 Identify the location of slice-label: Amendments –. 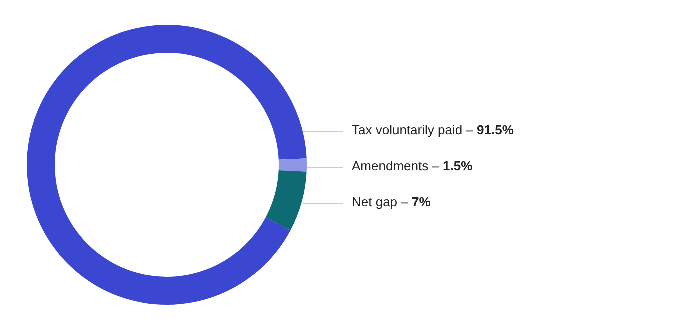
(398, 166).